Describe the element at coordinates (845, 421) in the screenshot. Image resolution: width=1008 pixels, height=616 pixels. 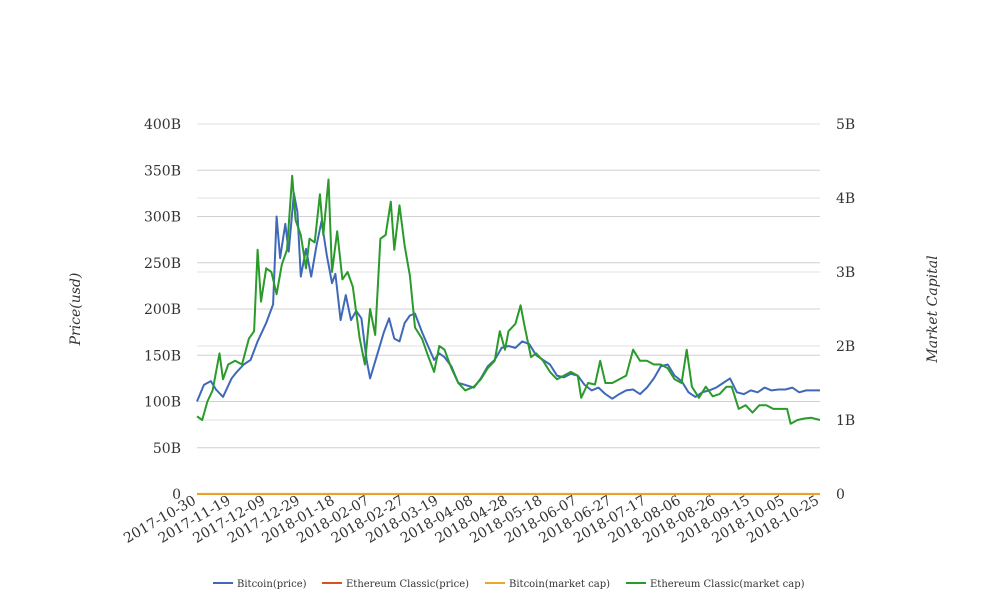
I see `y-right-tick-label: 1B` at that location.